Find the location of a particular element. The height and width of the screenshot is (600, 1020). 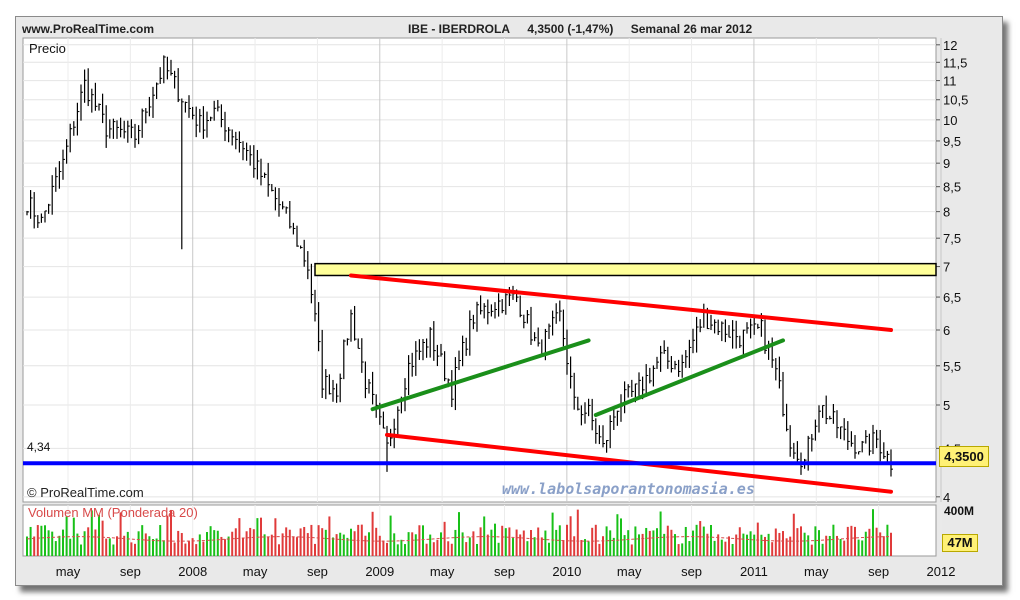

y-tick-label: 7,5 is located at coordinates (952, 238).